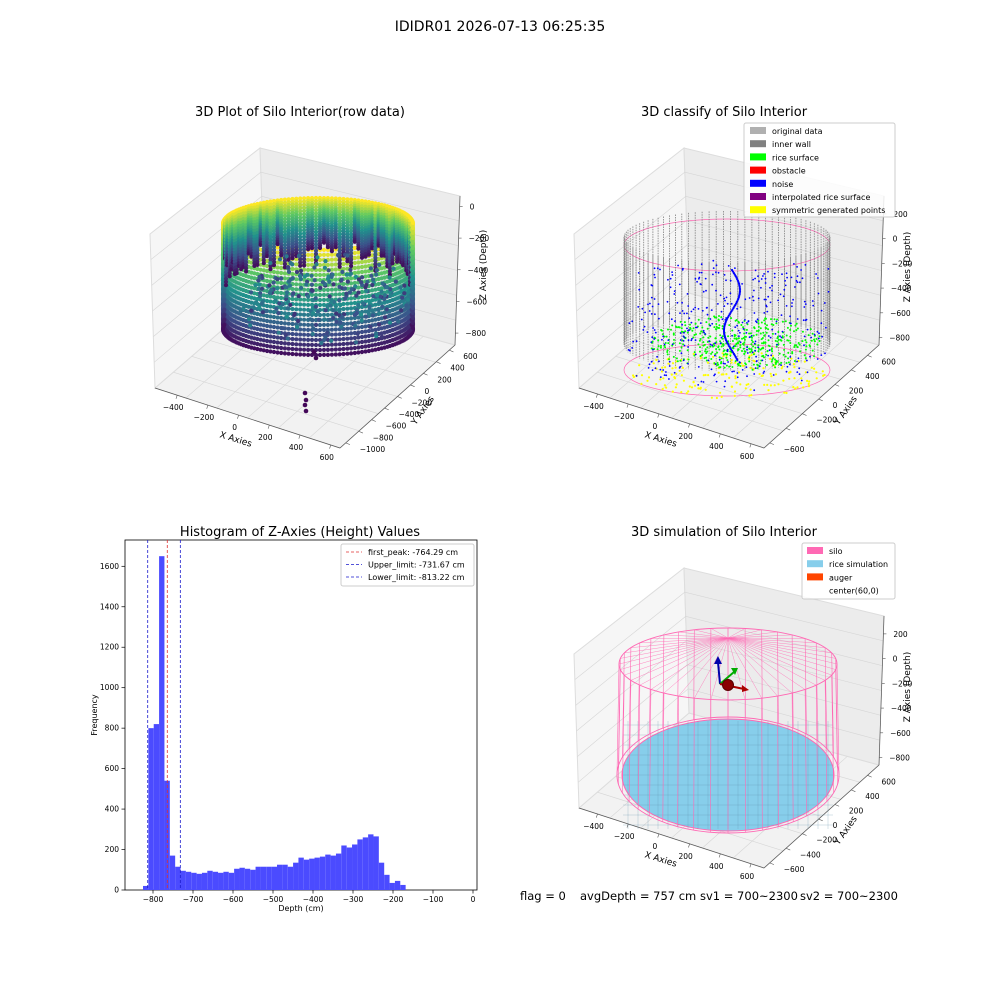 Image resolution: width=1000 pixels, height=1000 pixels. I want to click on p3-plot-frame, so click(301, 715).